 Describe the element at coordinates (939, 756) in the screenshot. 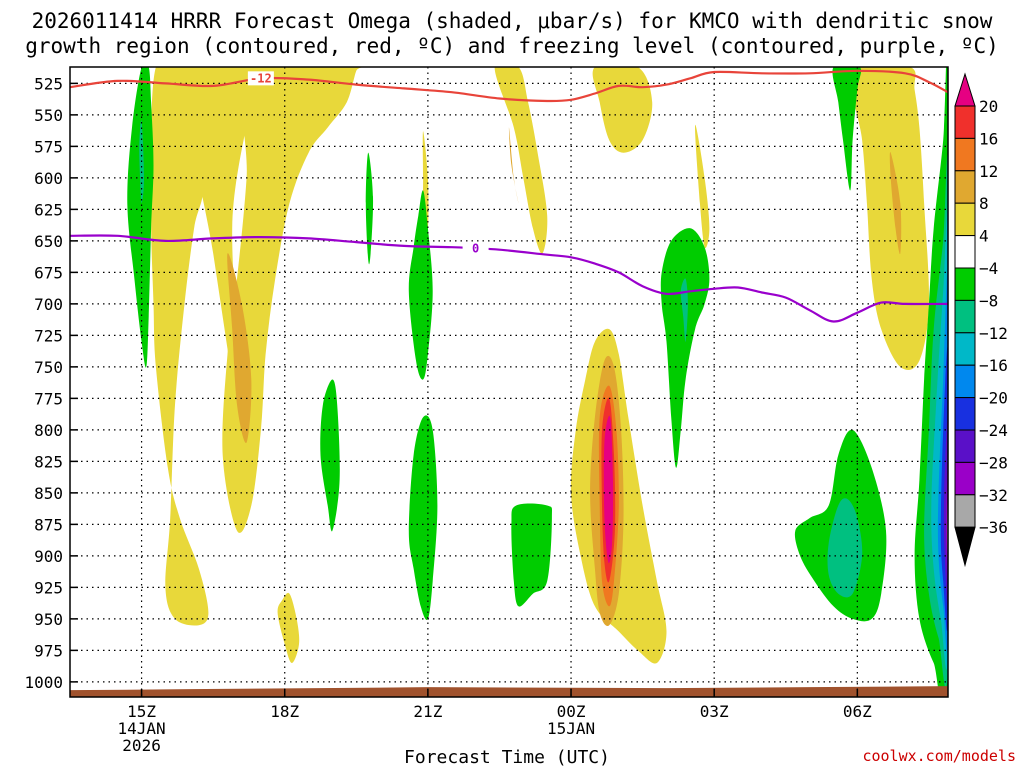

I see `credit-text: coolwx.com/models` at that location.